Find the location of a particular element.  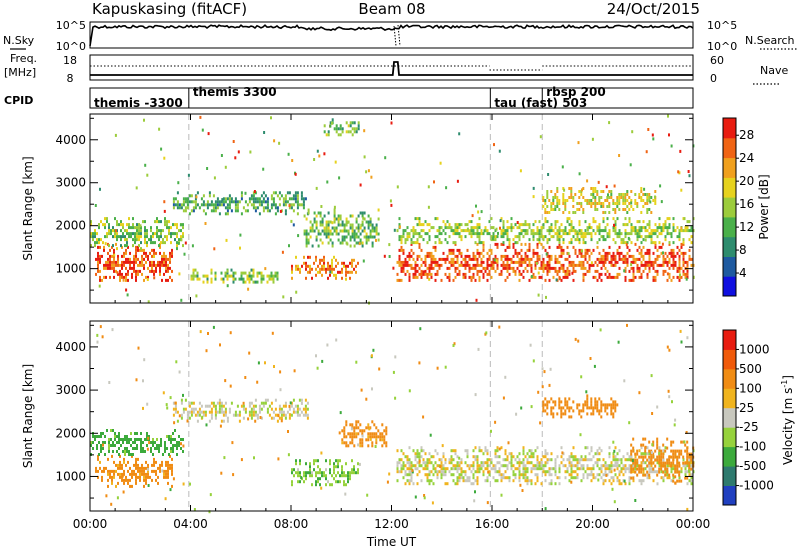

colorbar-swatch is located at coordinates (729, 207).